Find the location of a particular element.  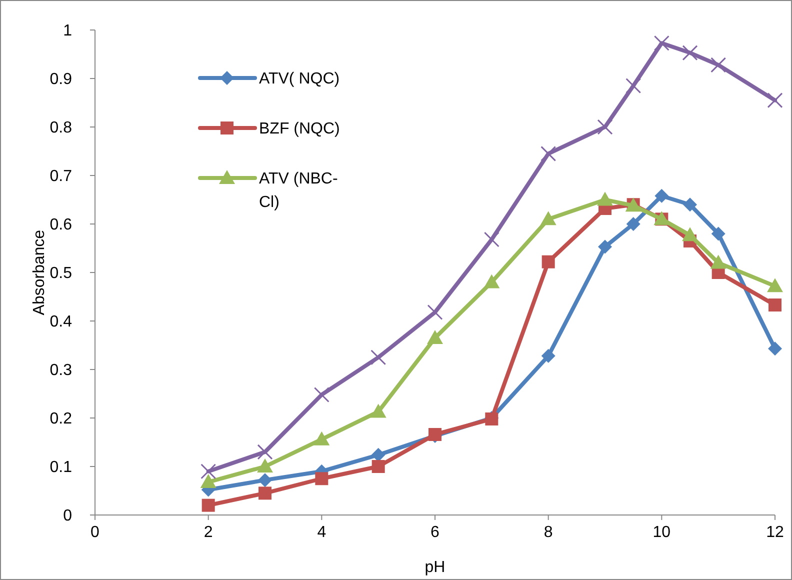

y-tick-label: 0.5 is located at coordinates (61, 273).